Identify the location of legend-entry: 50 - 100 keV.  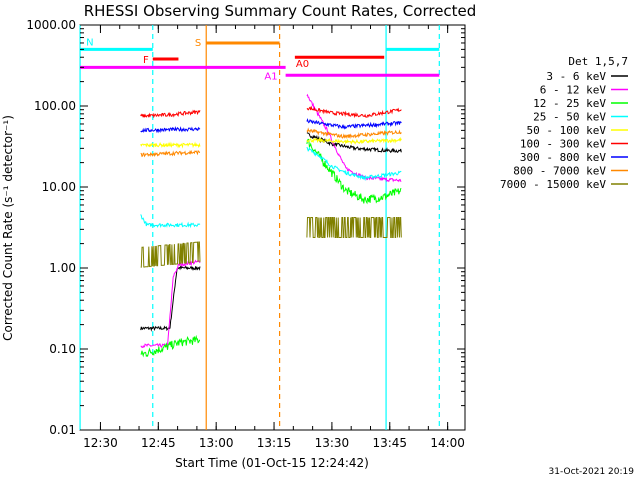
(567, 130).